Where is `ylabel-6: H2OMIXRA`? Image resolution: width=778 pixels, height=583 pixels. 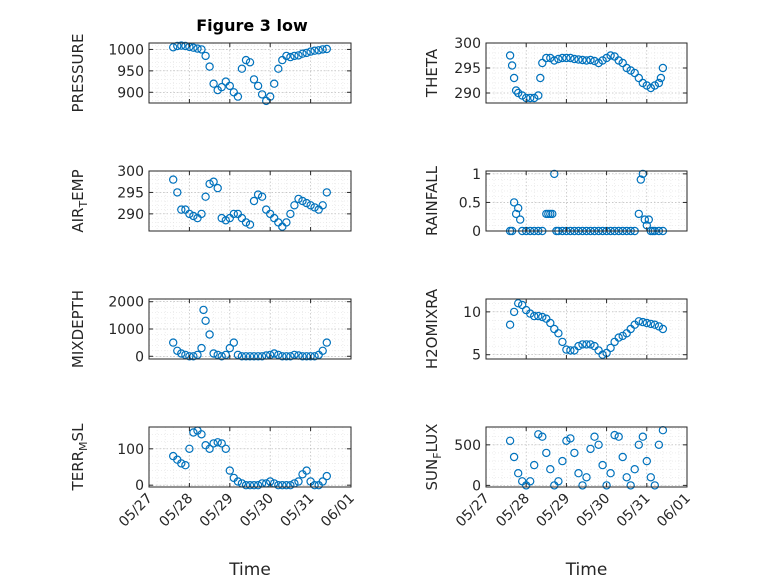 ylabel-6: H2OMIXRA is located at coordinates (432, 328).